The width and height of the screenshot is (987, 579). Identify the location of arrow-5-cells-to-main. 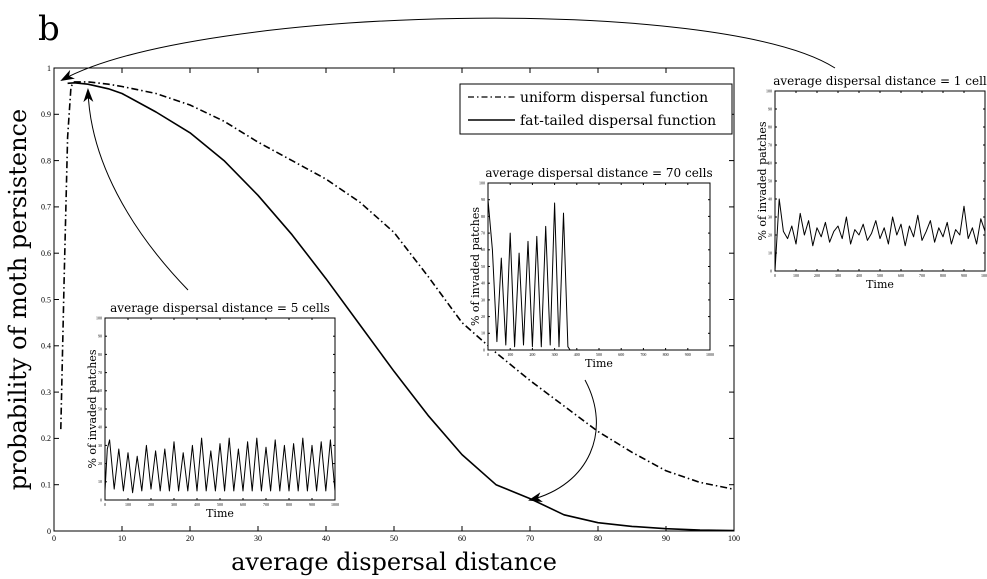
(136, 189).